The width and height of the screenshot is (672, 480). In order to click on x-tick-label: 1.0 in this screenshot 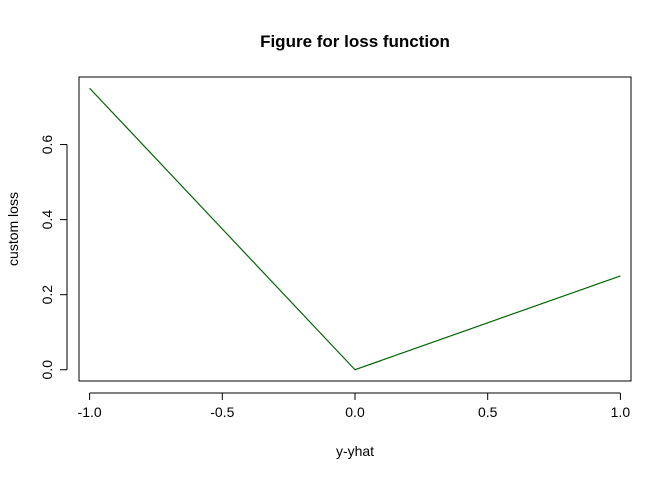, I will do `click(621, 412)`.